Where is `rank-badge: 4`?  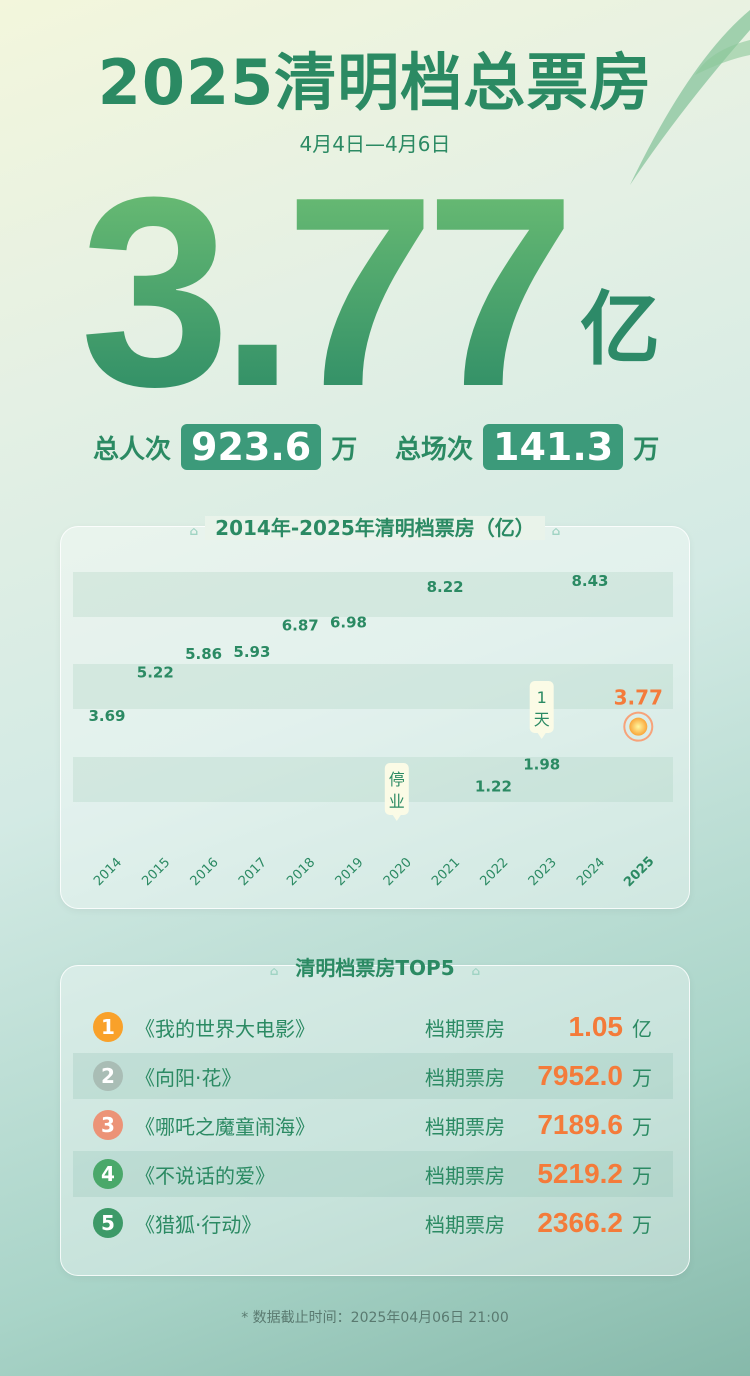 rank-badge: 4 is located at coordinates (108, 1174).